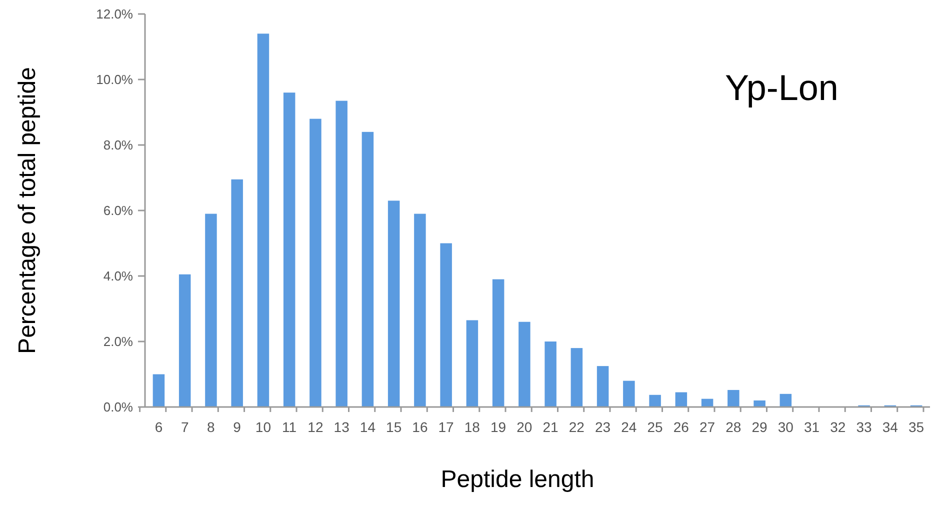  Describe the element at coordinates (603, 427) in the screenshot. I see `x-tick-label: 23` at that location.